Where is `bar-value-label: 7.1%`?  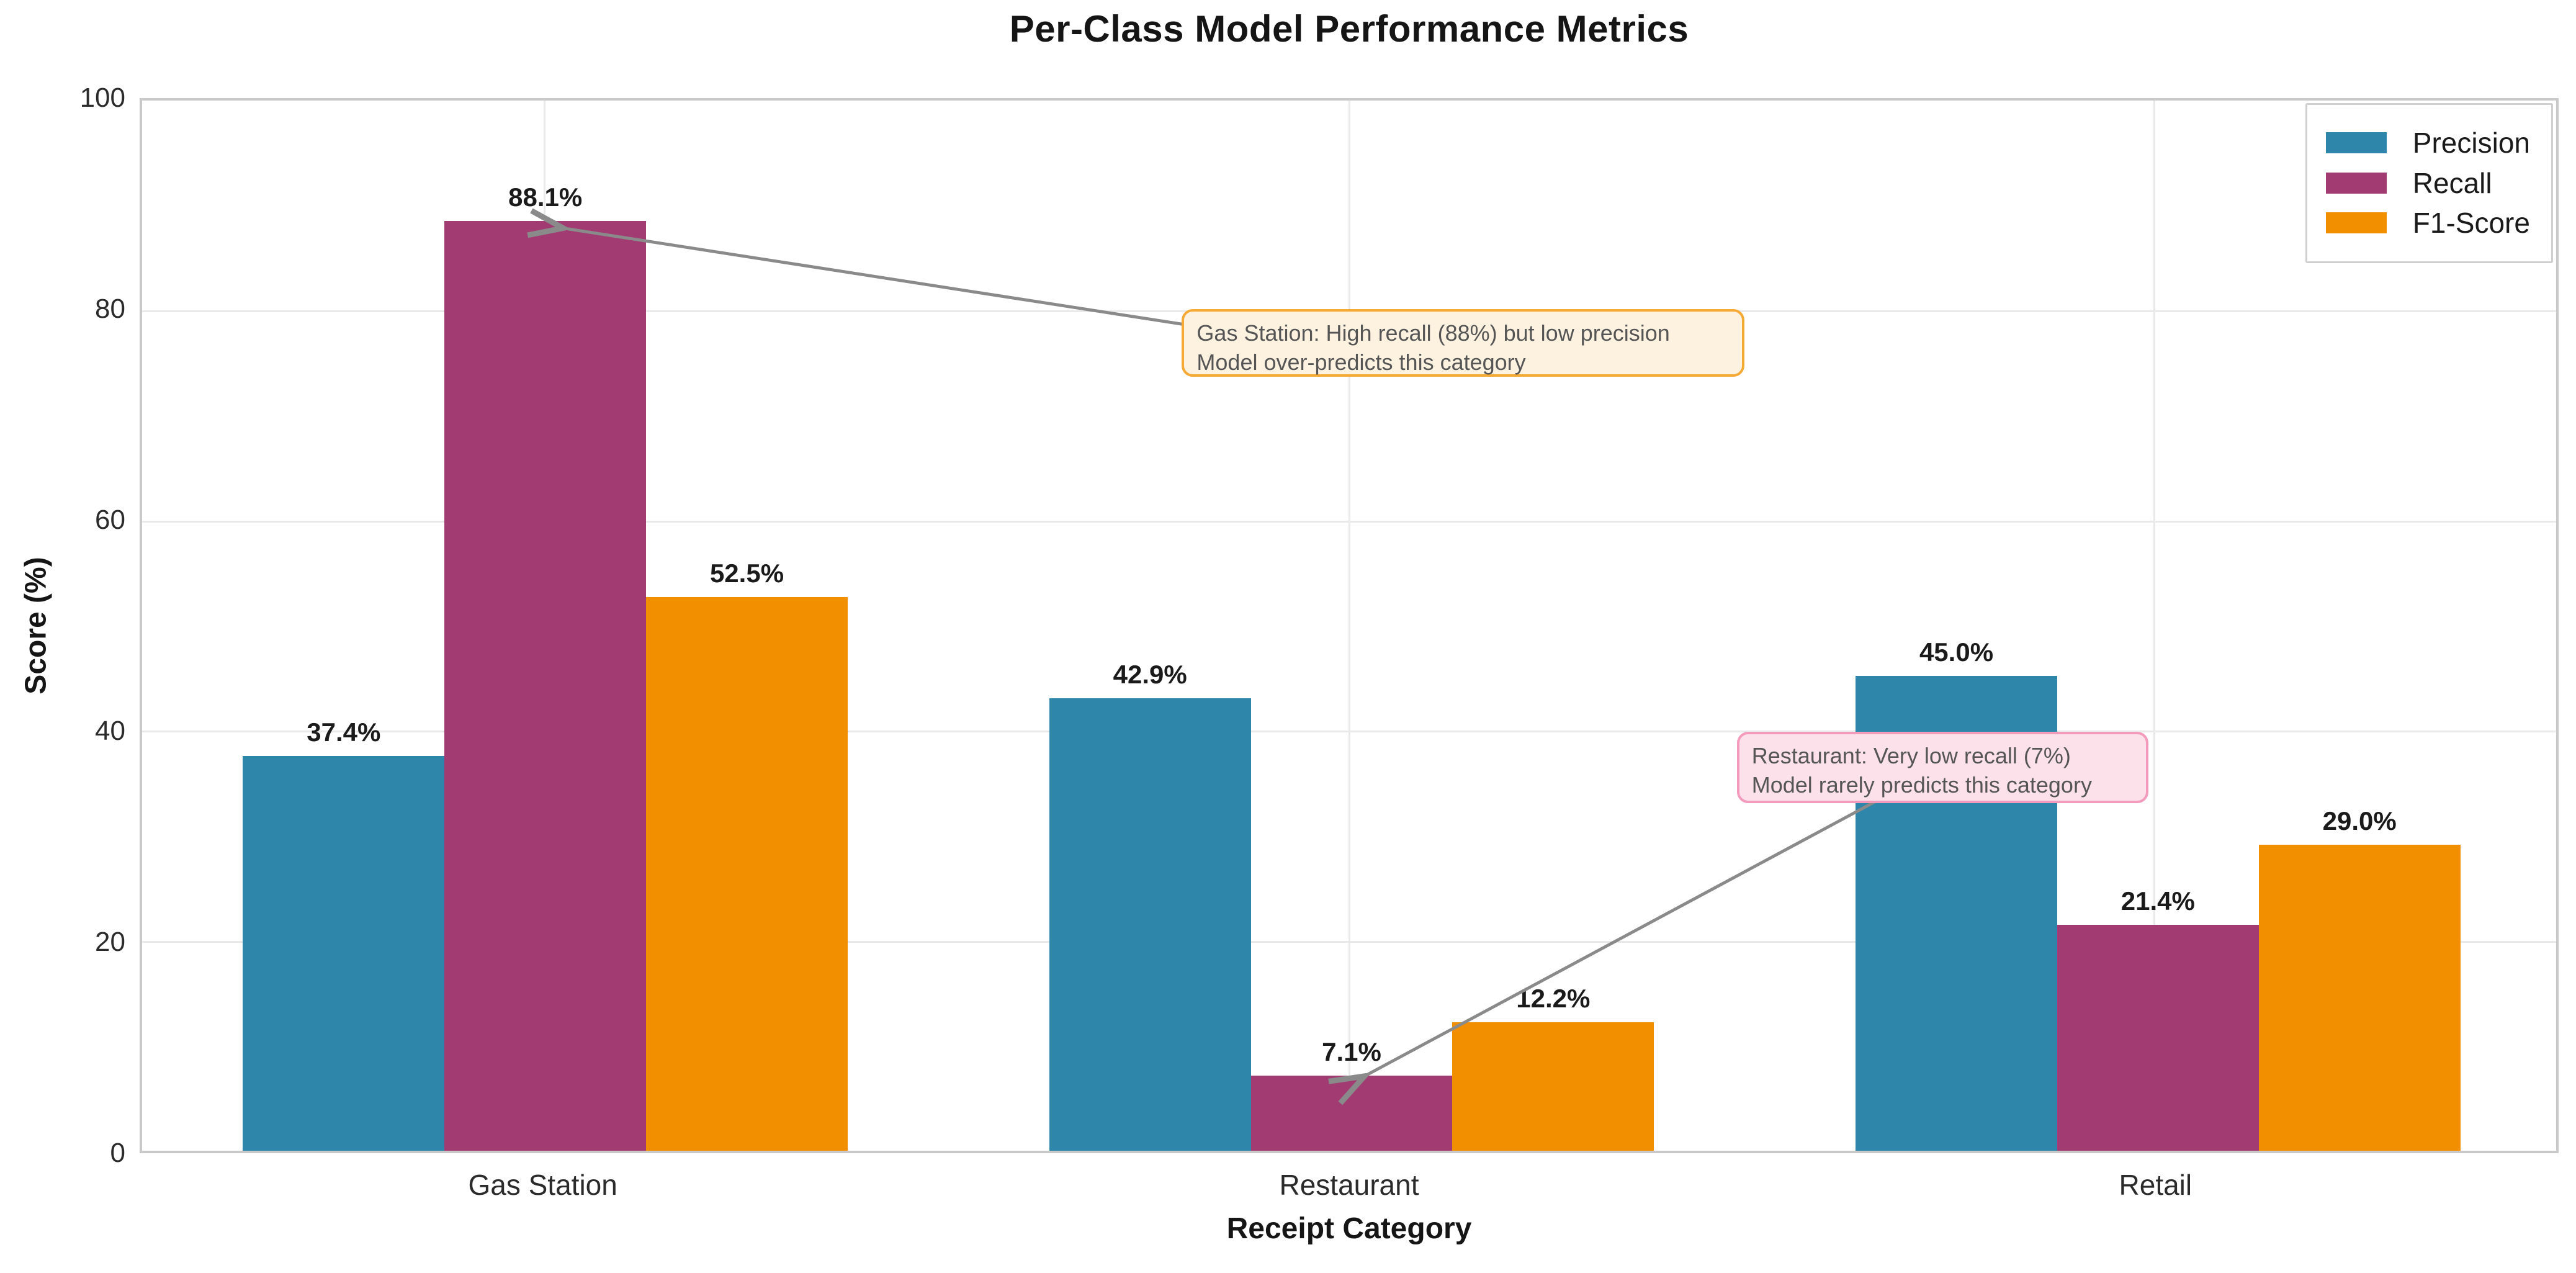 bar-value-label: 7.1% is located at coordinates (1351, 1052).